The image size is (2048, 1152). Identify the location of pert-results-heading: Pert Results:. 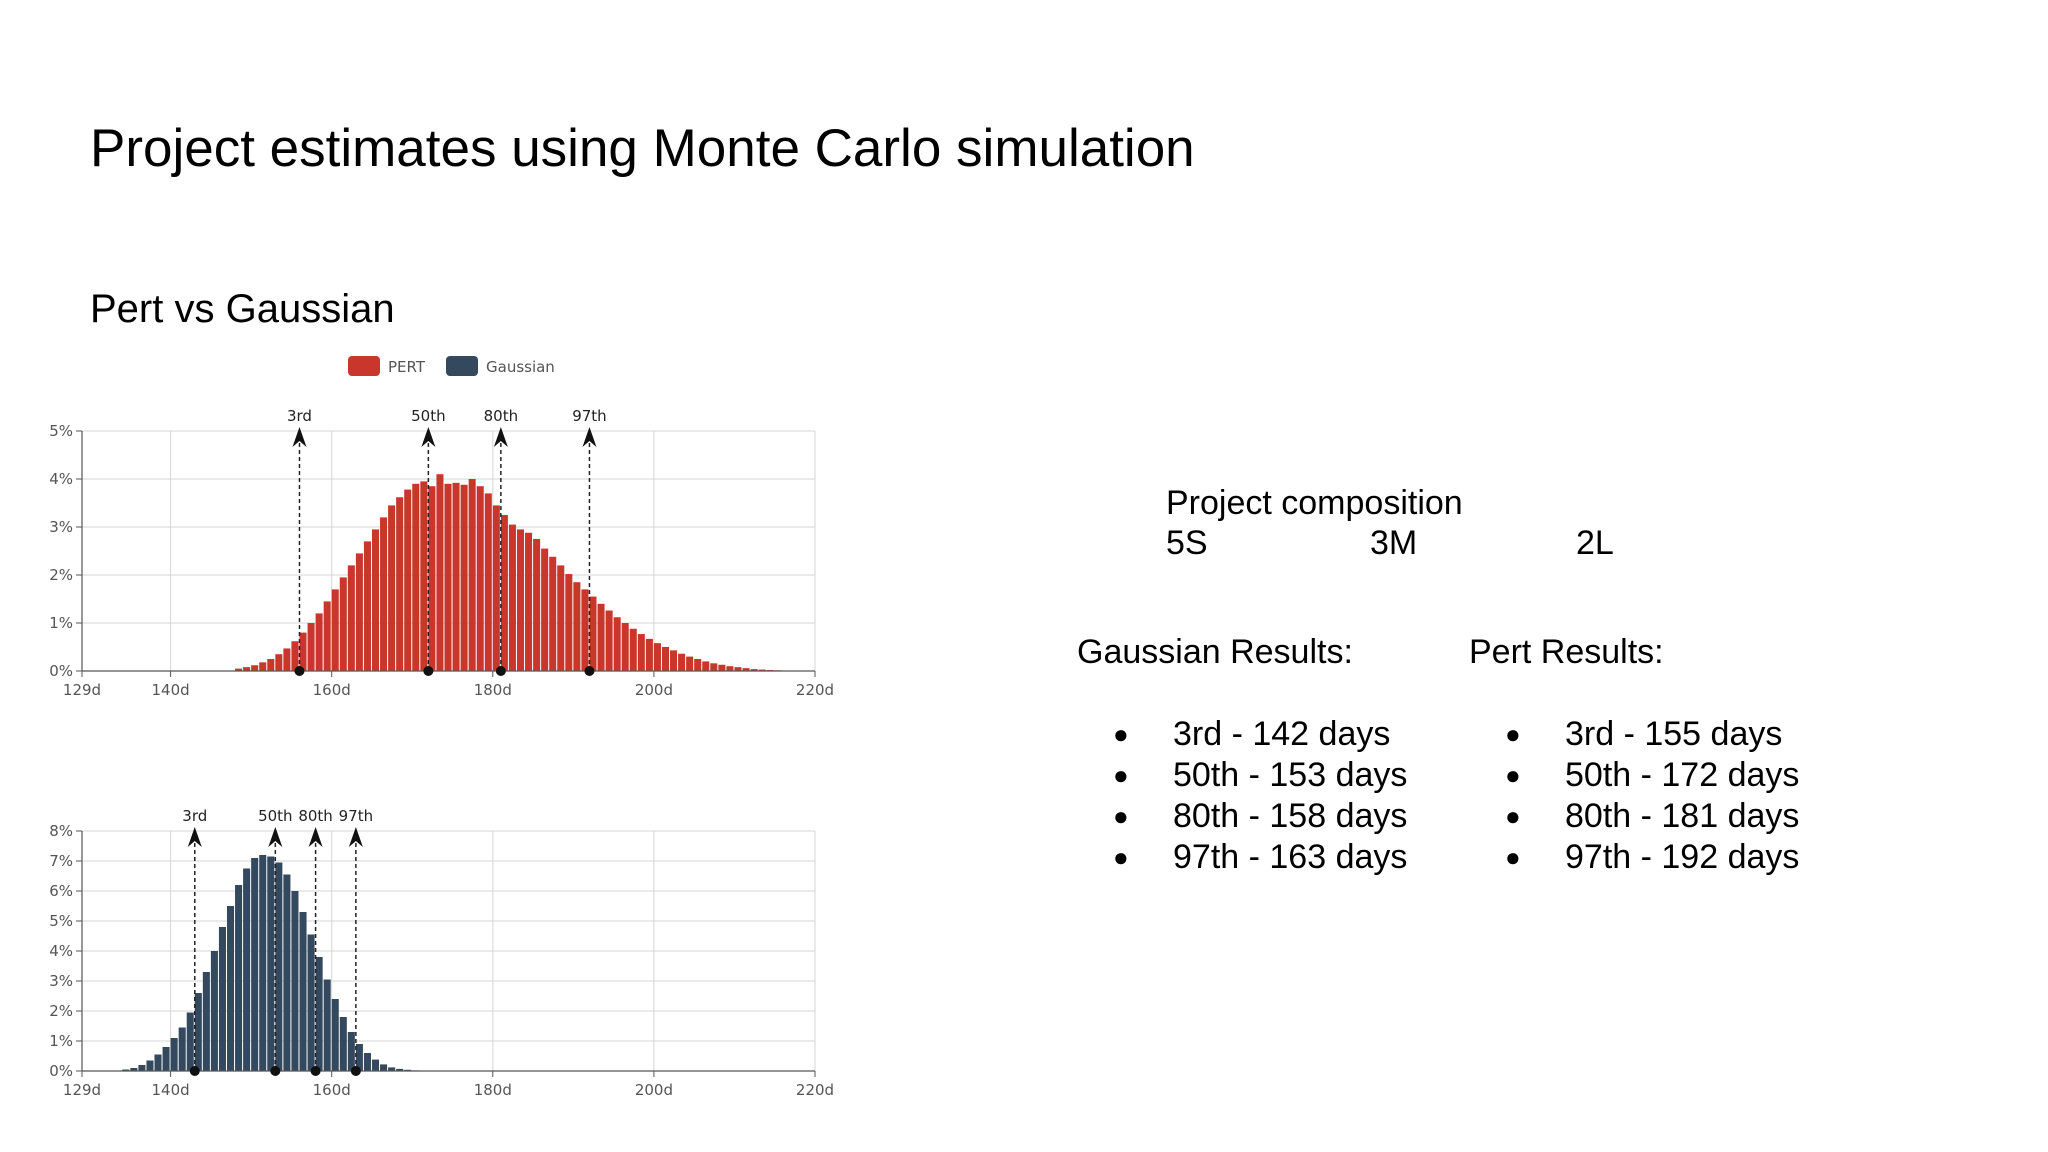
(1566, 652).